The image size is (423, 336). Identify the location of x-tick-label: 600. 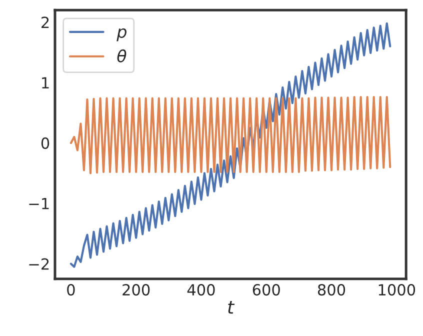
(266, 290).